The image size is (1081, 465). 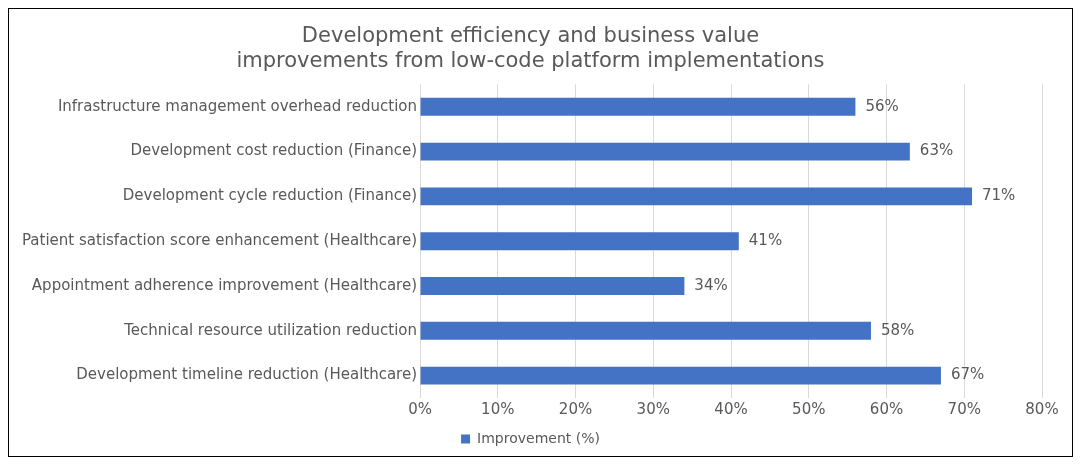 I want to click on x-tick-label: 10%, so click(x=498, y=408).